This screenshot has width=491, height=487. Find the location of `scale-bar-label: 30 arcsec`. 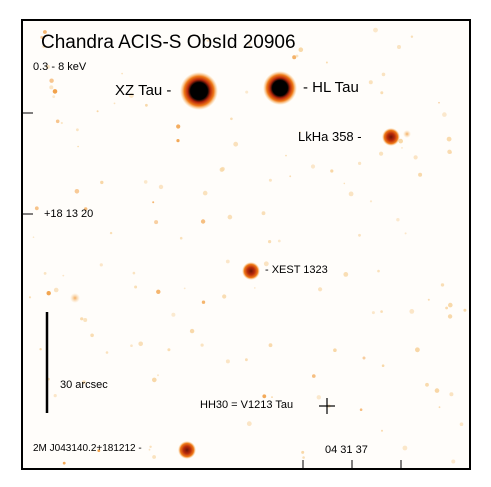

scale-bar-label: 30 arcsec is located at coordinates (84, 385).